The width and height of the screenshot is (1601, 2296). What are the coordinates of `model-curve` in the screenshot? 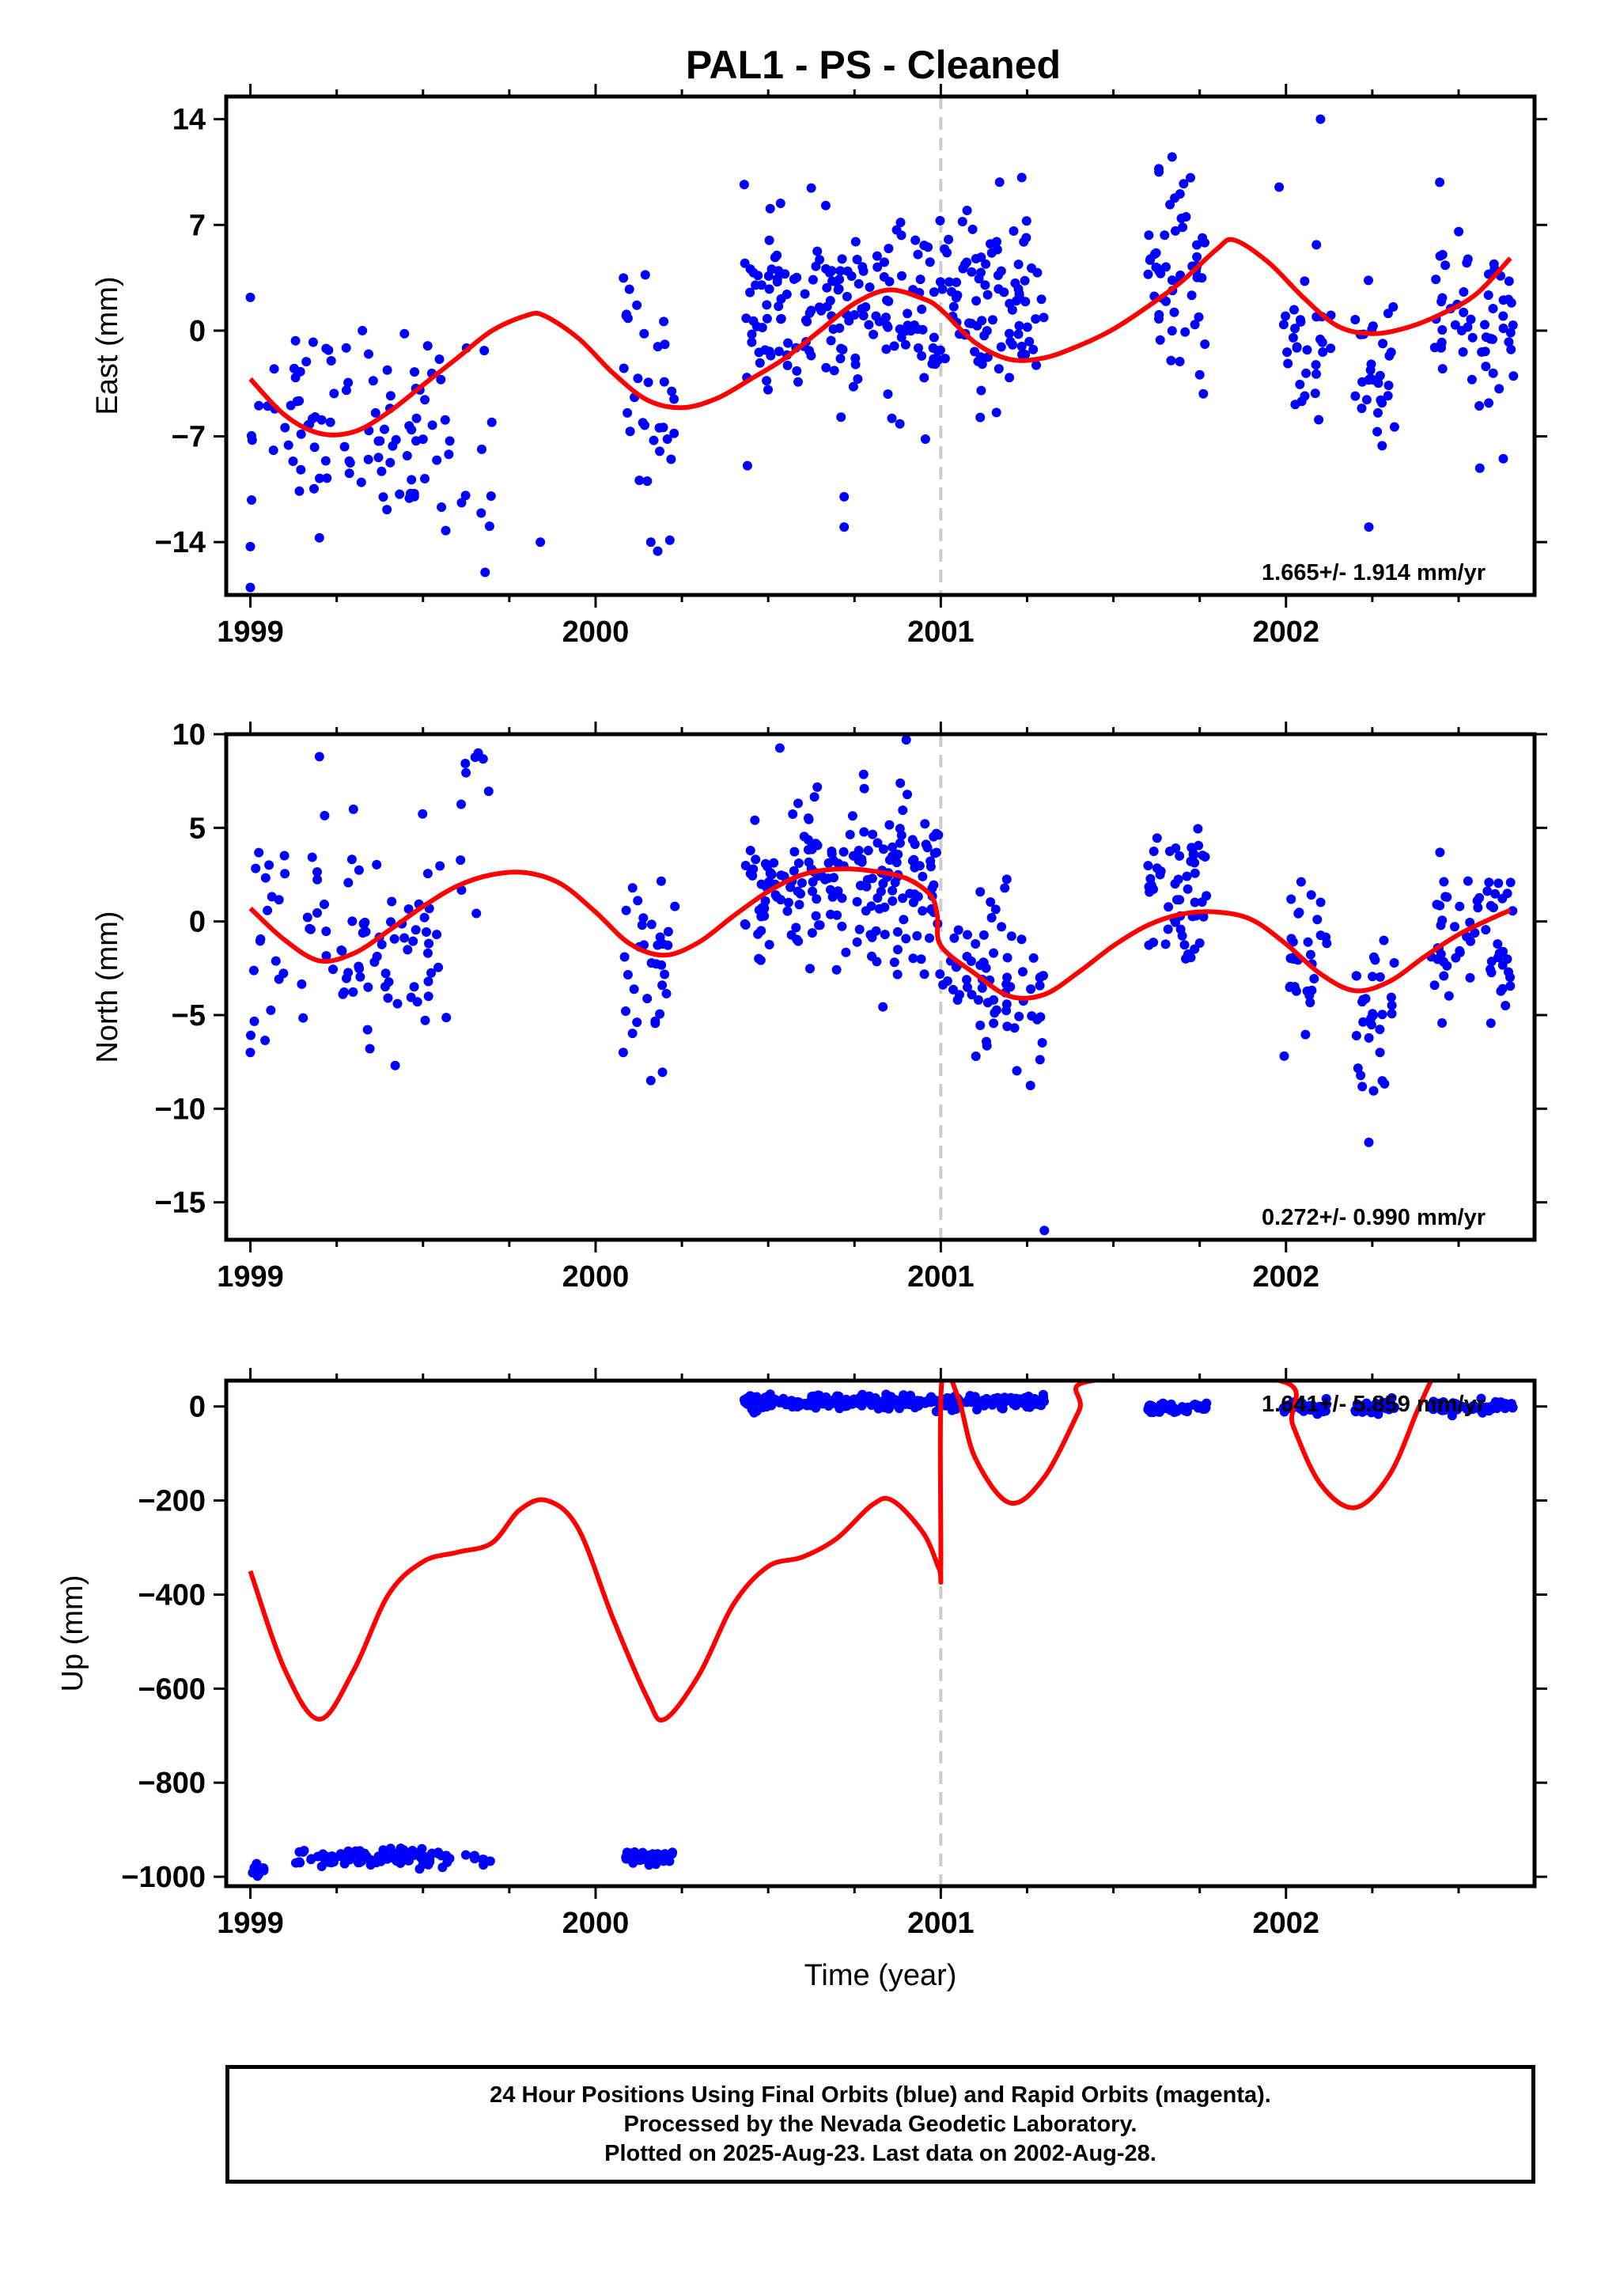 It's located at (880, 337).